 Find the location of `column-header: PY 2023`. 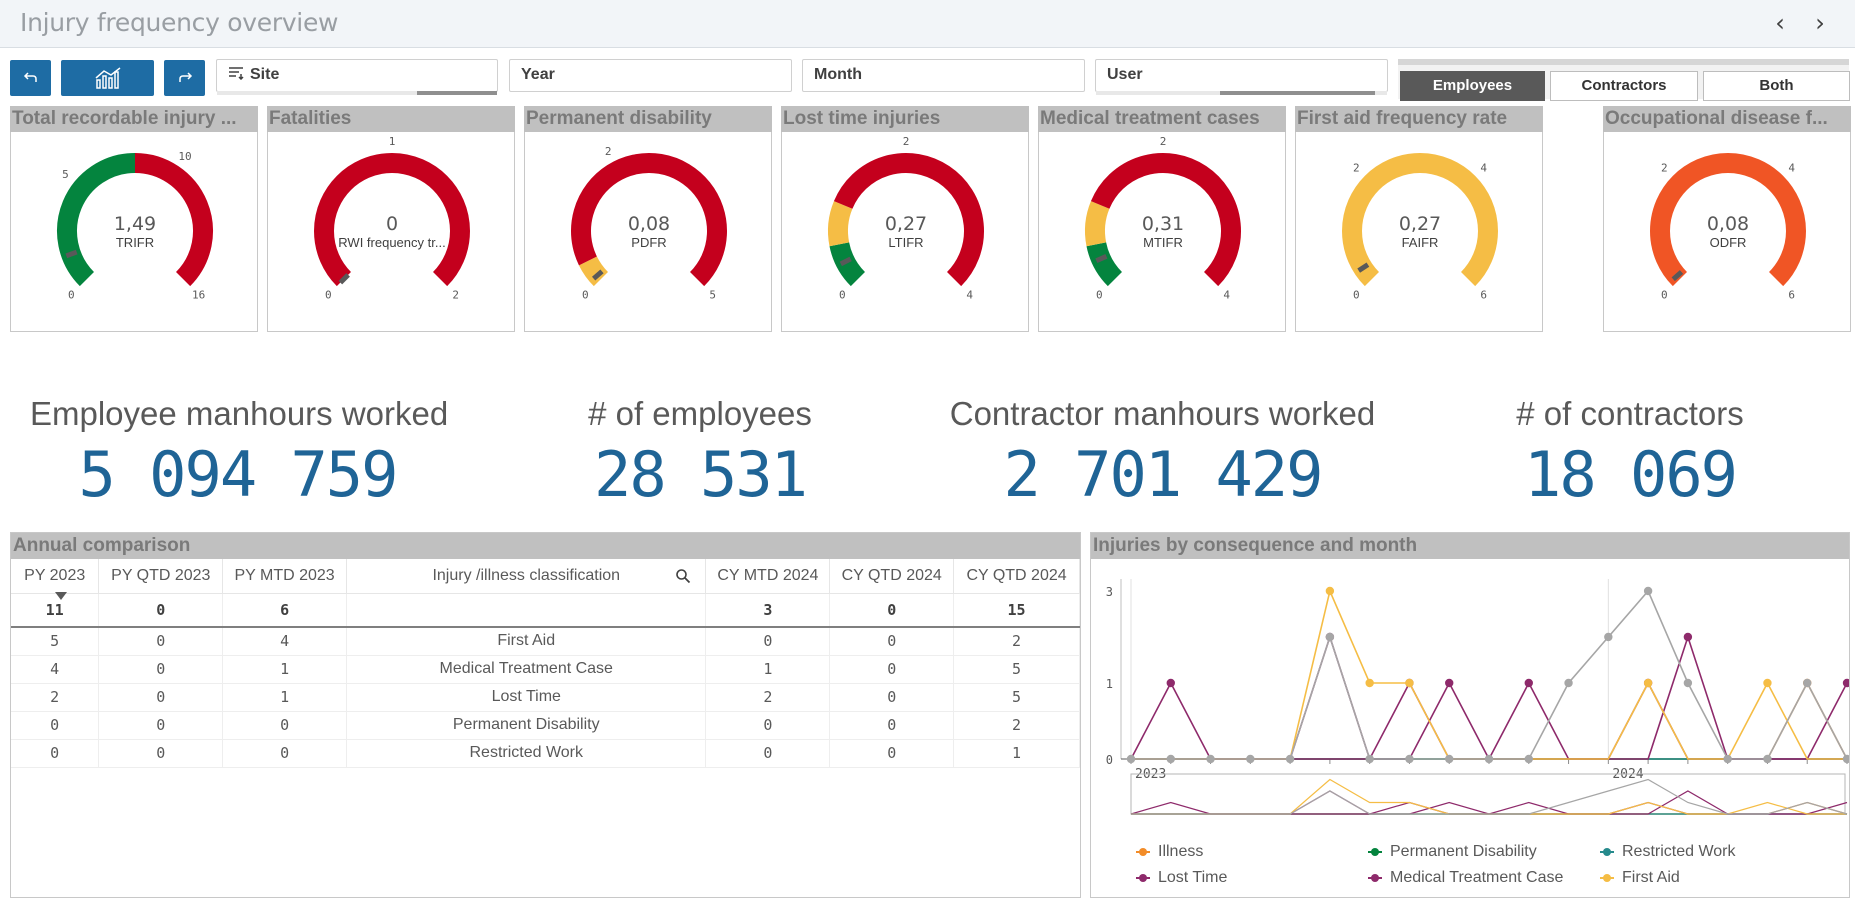

column-header: PY 2023 is located at coordinates (55, 579).